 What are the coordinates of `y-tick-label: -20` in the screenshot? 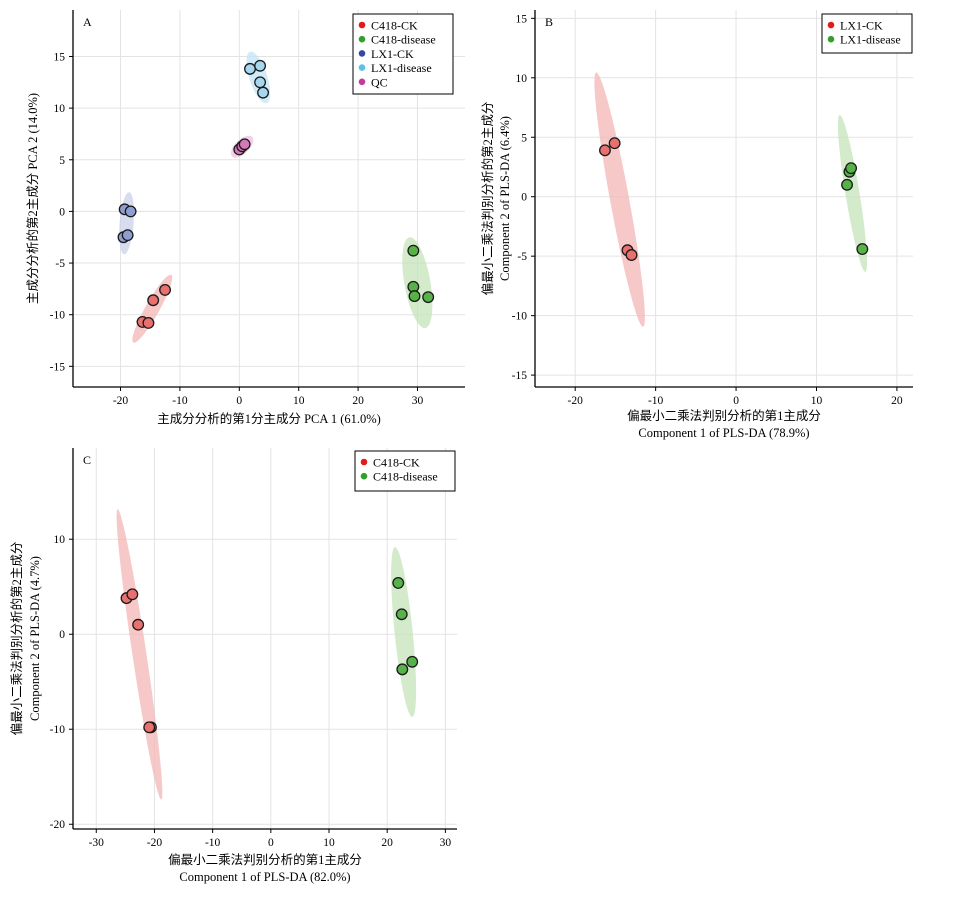 It's located at (58, 825).